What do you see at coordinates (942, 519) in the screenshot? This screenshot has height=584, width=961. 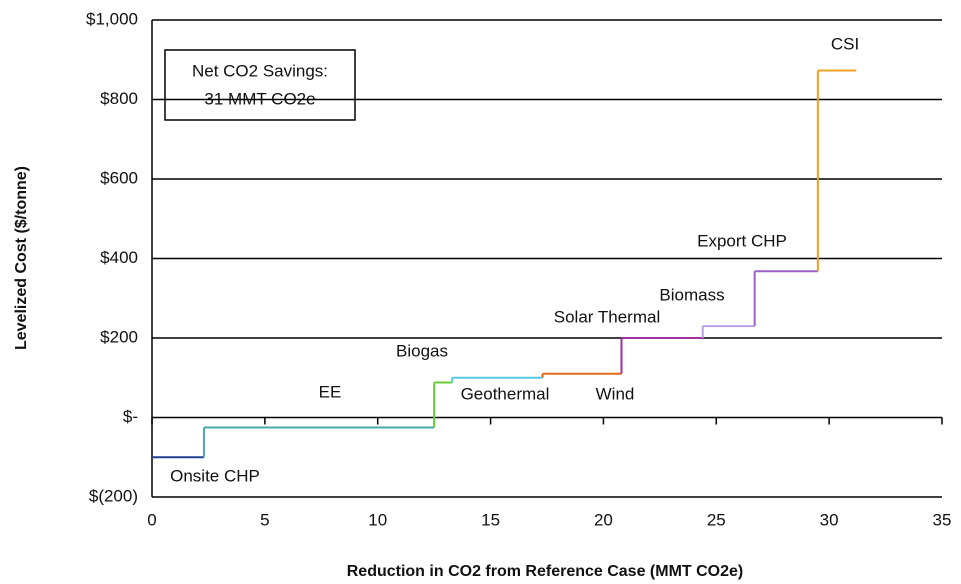 I see `x-tick-label: 35` at bounding box center [942, 519].